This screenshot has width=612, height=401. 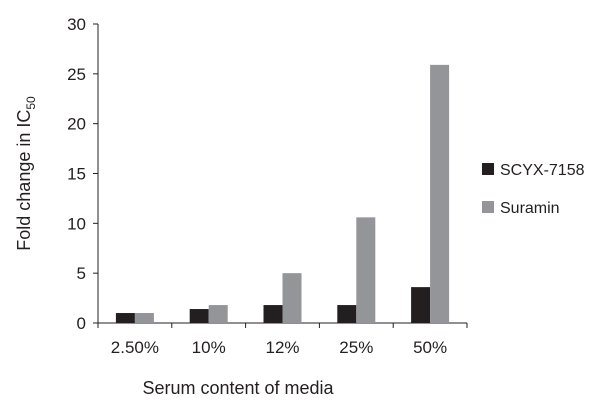 I want to click on y-axis-title: Fold change in IC50, so click(x=26, y=173).